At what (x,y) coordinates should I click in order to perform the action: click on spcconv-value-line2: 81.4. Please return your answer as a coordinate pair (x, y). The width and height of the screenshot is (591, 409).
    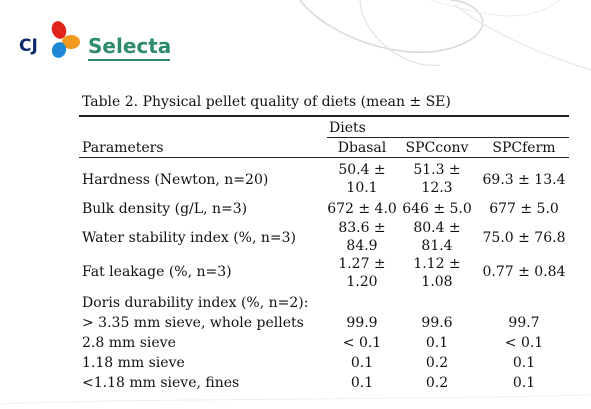
    Looking at the image, I should click on (437, 246).